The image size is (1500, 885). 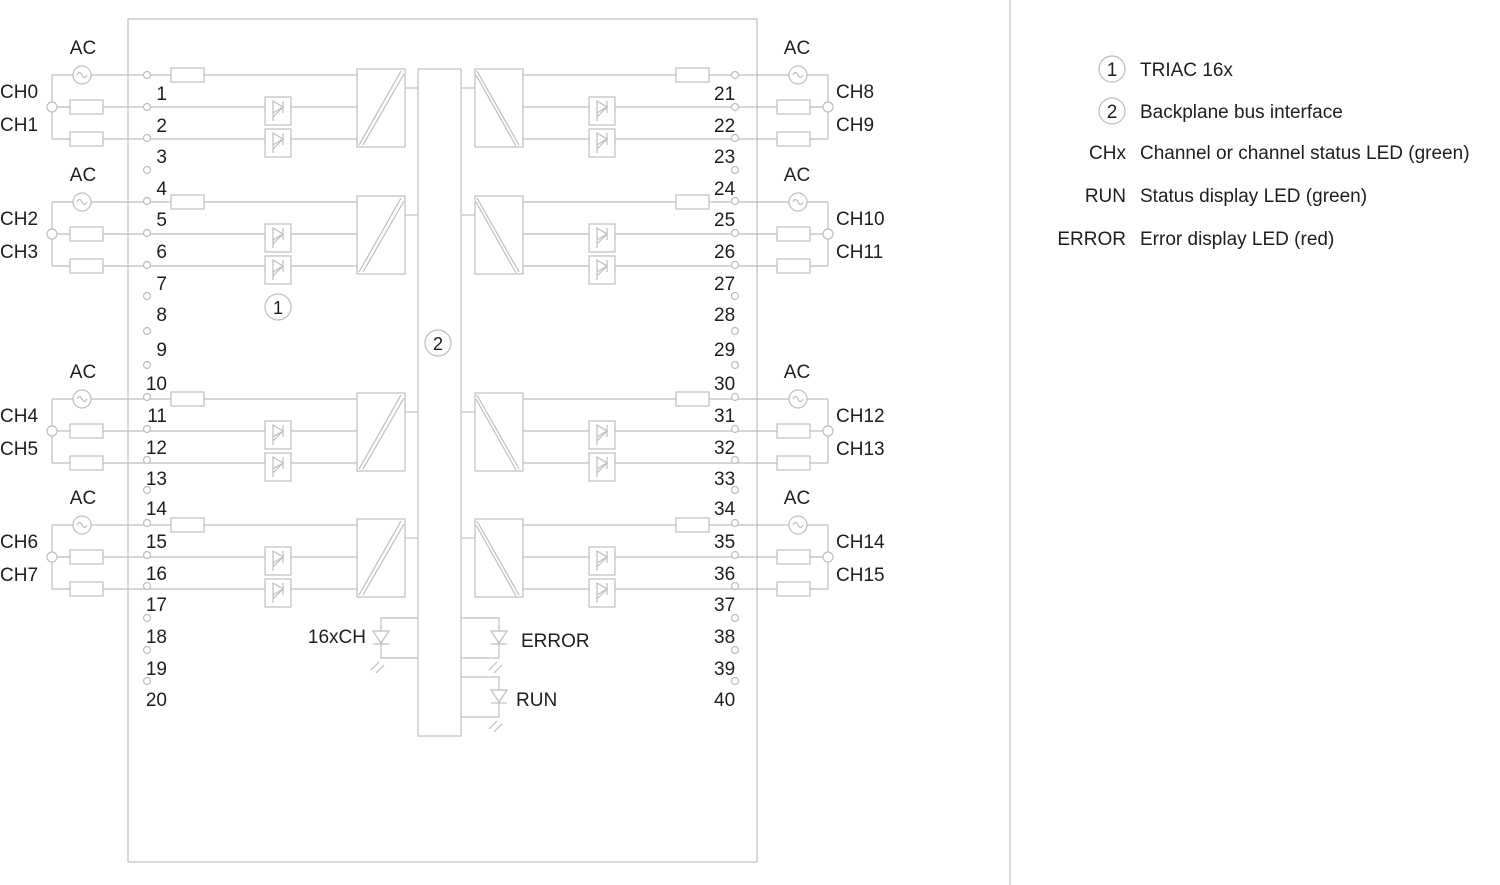 I want to click on terminal-number: 31, so click(x=724, y=416).